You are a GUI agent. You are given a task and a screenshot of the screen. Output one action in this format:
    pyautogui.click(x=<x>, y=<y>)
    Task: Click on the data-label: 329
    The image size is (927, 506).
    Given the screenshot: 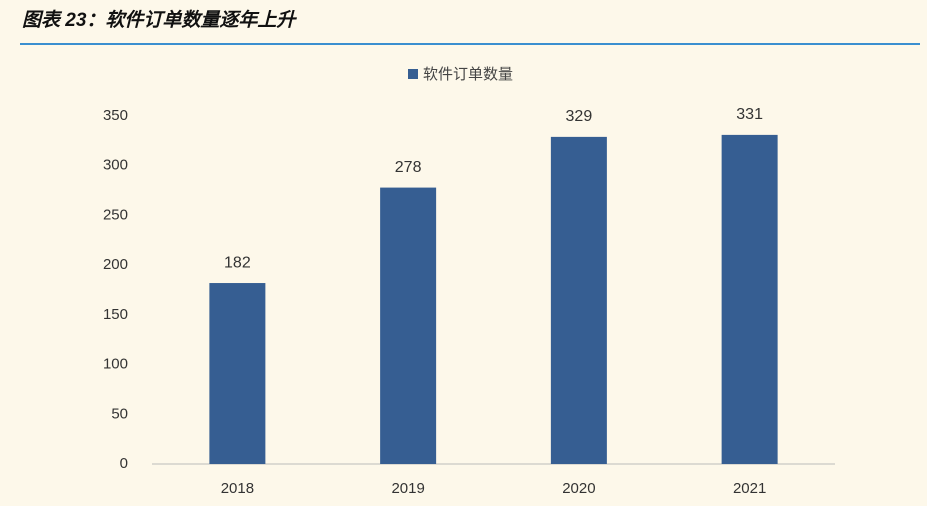 What is the action you would take?
    pyautogui.click(x=579, y=116)
    